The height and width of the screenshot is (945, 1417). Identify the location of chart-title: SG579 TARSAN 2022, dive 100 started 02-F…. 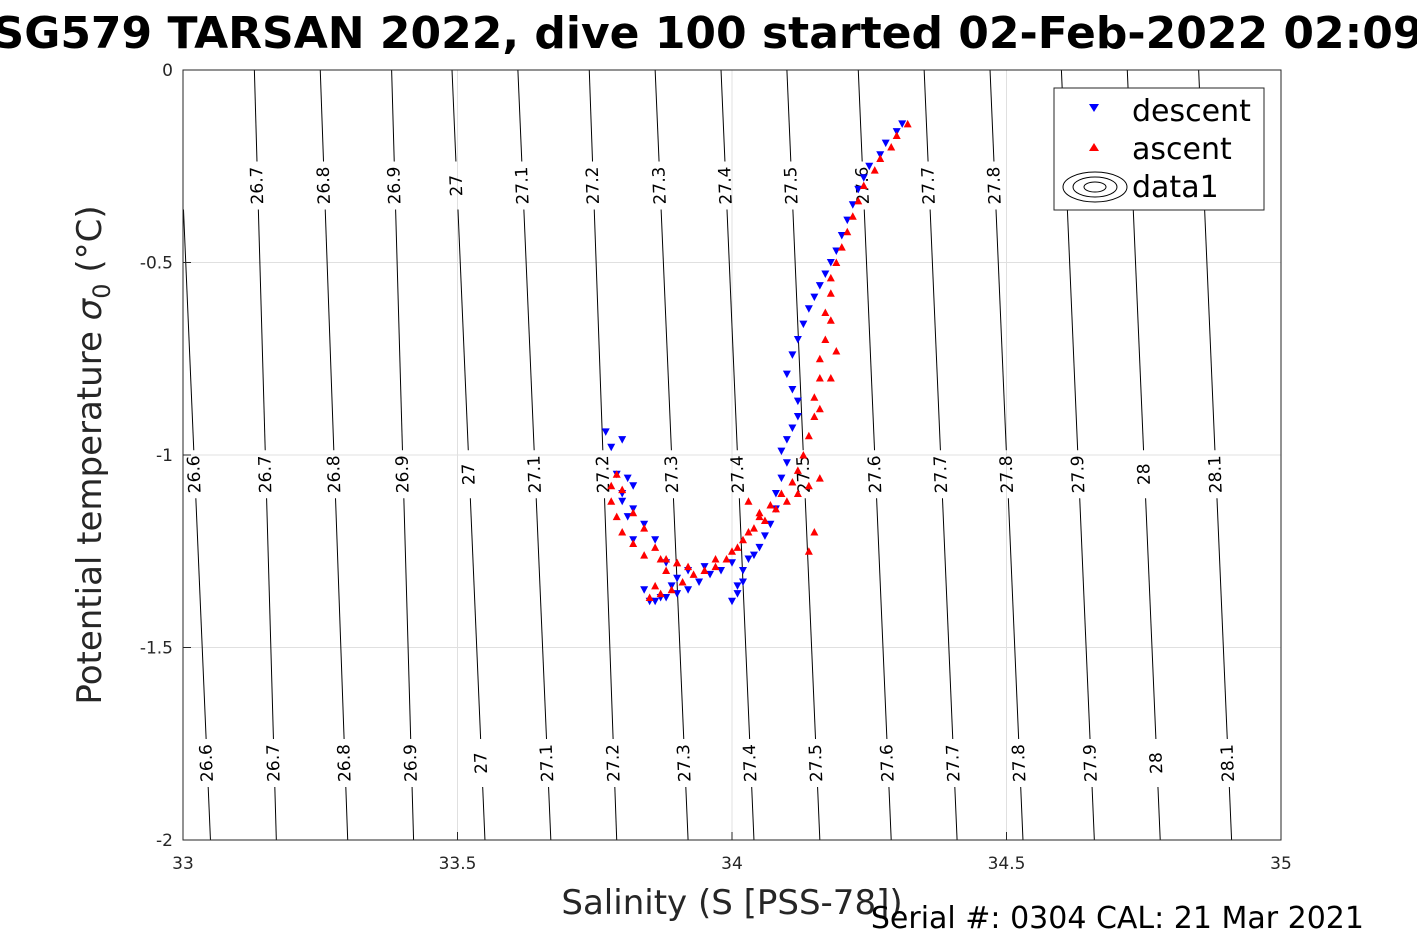
(708, 33).